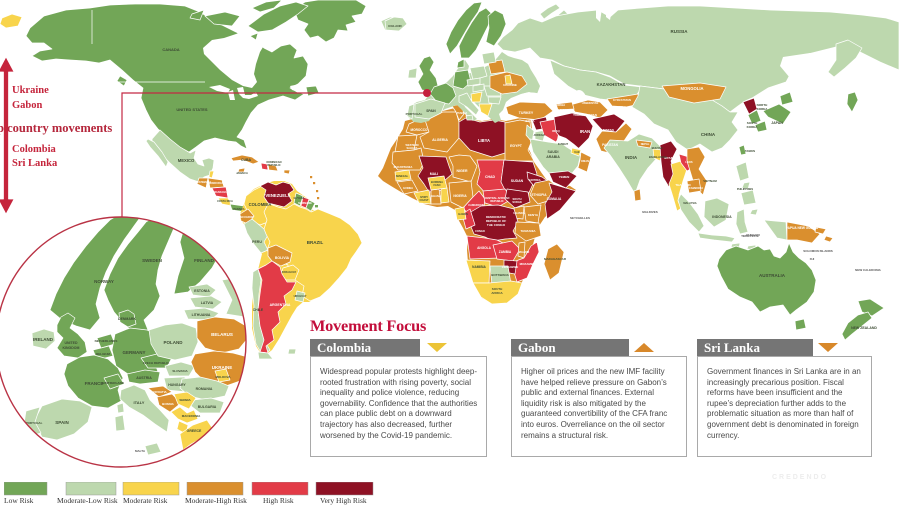 This screenshot has width=900, height=506. Describe the element at coordinates (566, 110) in the screenshot. I see `svg-text: AZERBAIJAN` at that location.